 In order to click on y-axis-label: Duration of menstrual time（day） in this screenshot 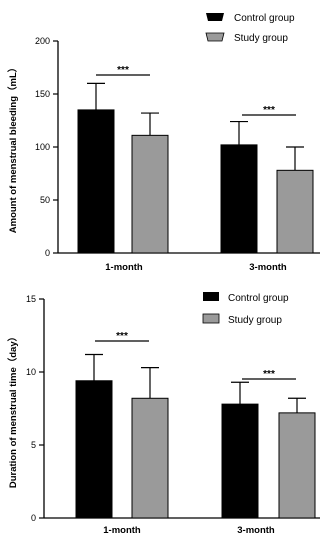, I will do `click(13, 410)`.